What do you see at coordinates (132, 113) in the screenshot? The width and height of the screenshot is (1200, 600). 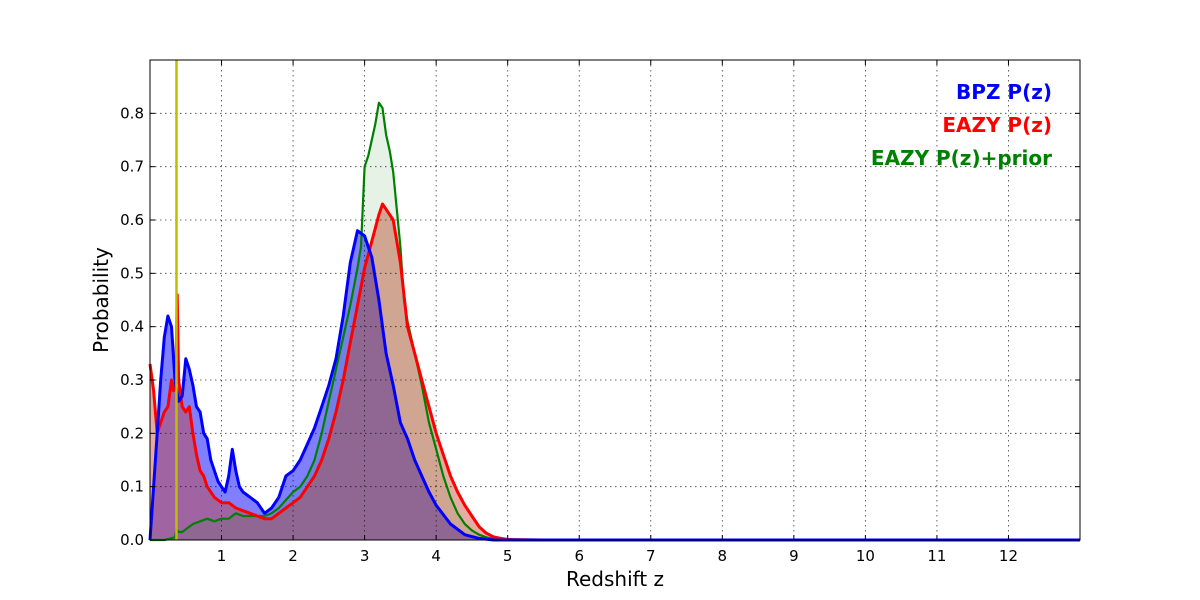 I see `y-tick-label: 0.8` at bounding box center [132, 113].